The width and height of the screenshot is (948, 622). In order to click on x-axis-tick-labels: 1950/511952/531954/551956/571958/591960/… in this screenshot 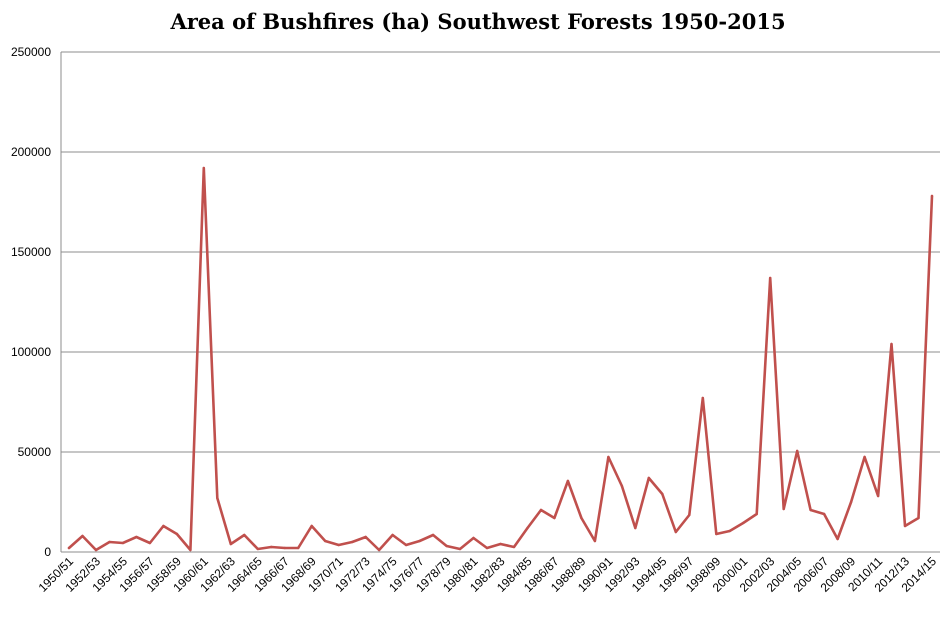, I will do `click(488, 574)`.